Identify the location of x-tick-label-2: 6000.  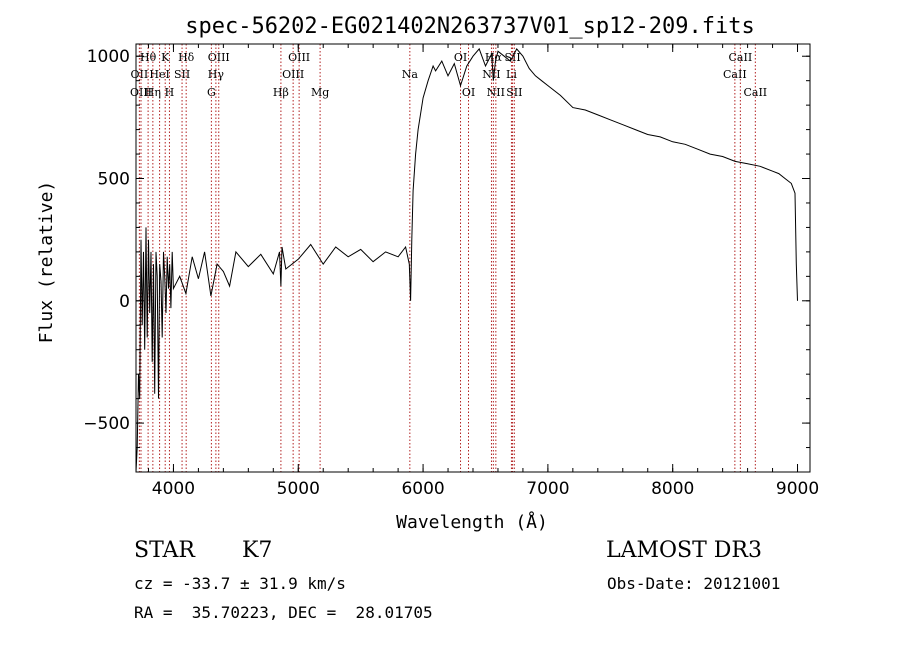
(422, 489).